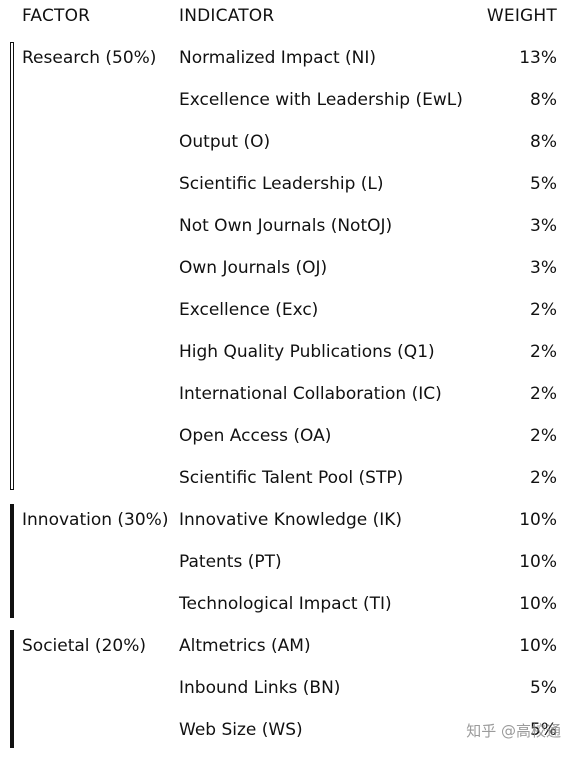  Describe the element at coordinates (307, 352) in the screenshot. I see `indicator-cell: High Quality Publications (Q1)` at that location.